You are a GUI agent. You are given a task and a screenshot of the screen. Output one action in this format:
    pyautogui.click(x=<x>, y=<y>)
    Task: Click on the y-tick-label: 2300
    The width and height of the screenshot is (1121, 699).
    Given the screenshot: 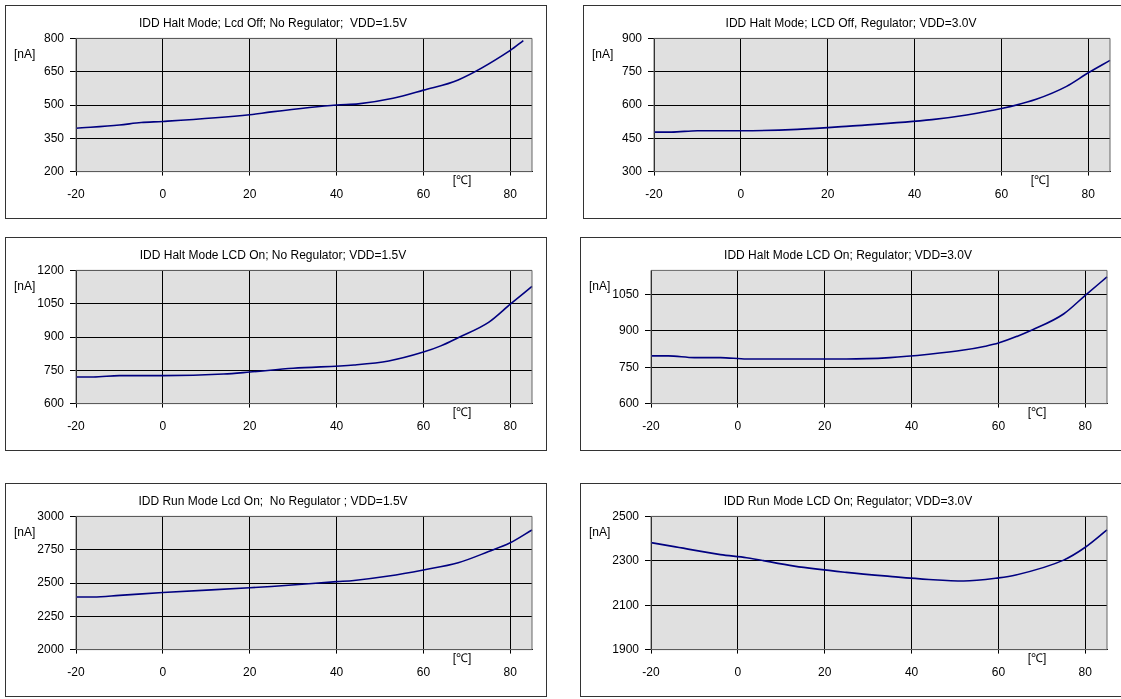 What is the action you would take?
    pyautogui.click(x=626, y=560)
    